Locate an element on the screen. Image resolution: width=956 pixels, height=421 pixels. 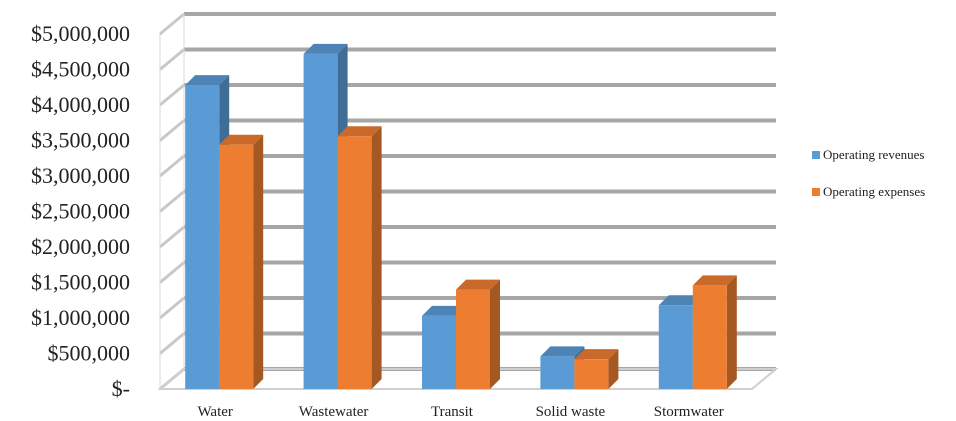
x-tick-label: Solid waste is located at coordinates (571, 412).